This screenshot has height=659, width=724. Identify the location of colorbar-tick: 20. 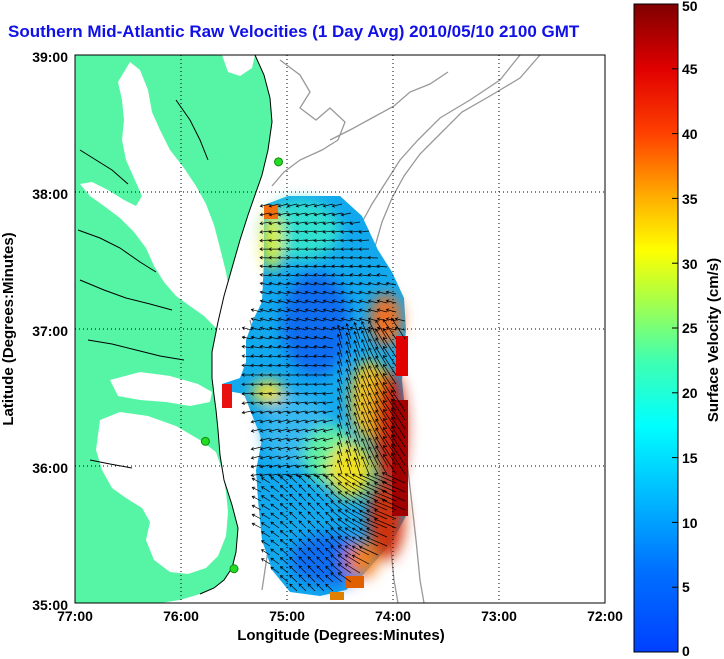
(690, 393).